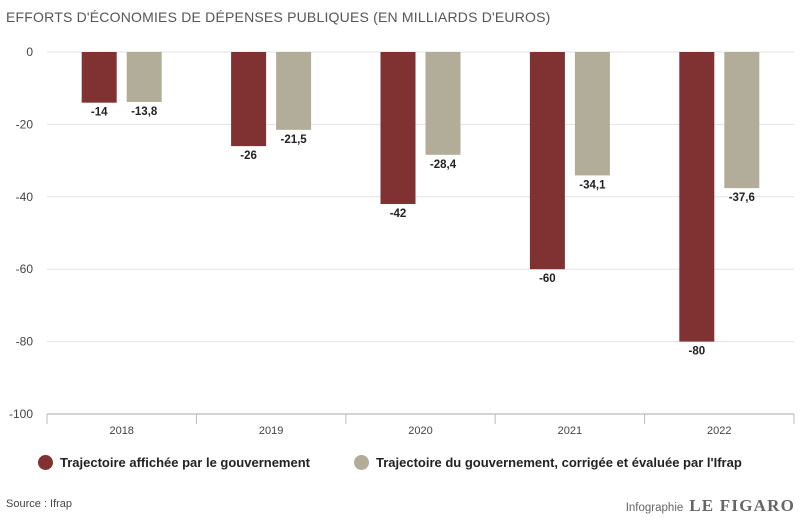  What do you see at coordinates (144, 112) in the screenshot?
I see `data-label: -13,8` at bounding box center [144, 112].